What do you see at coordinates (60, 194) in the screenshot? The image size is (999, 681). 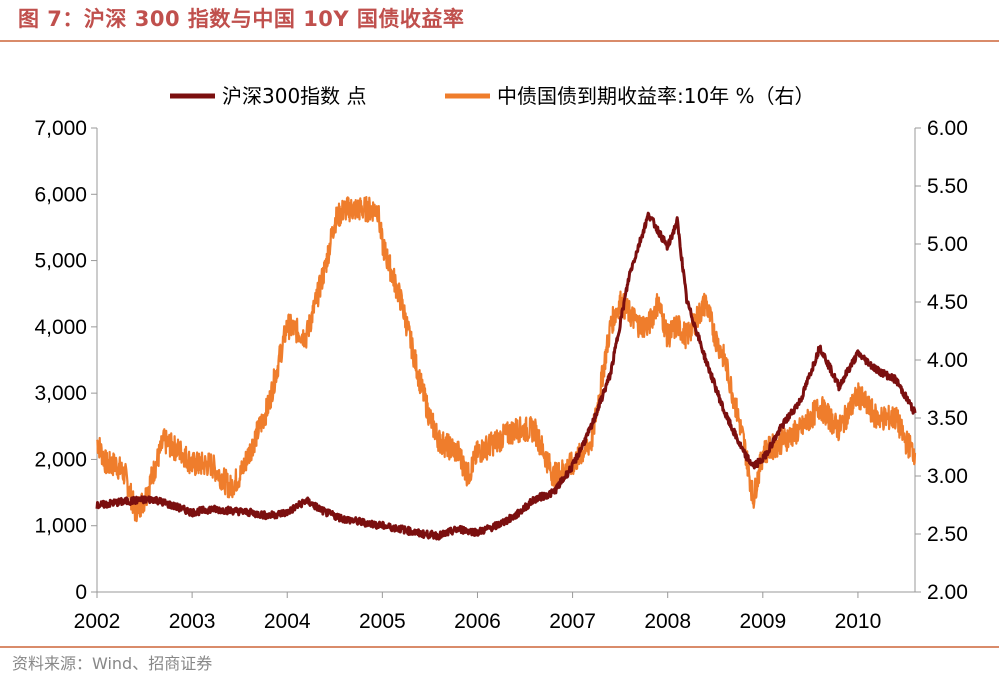 I see `left-tick-label: 6,000` at bounding box center [60, 194].